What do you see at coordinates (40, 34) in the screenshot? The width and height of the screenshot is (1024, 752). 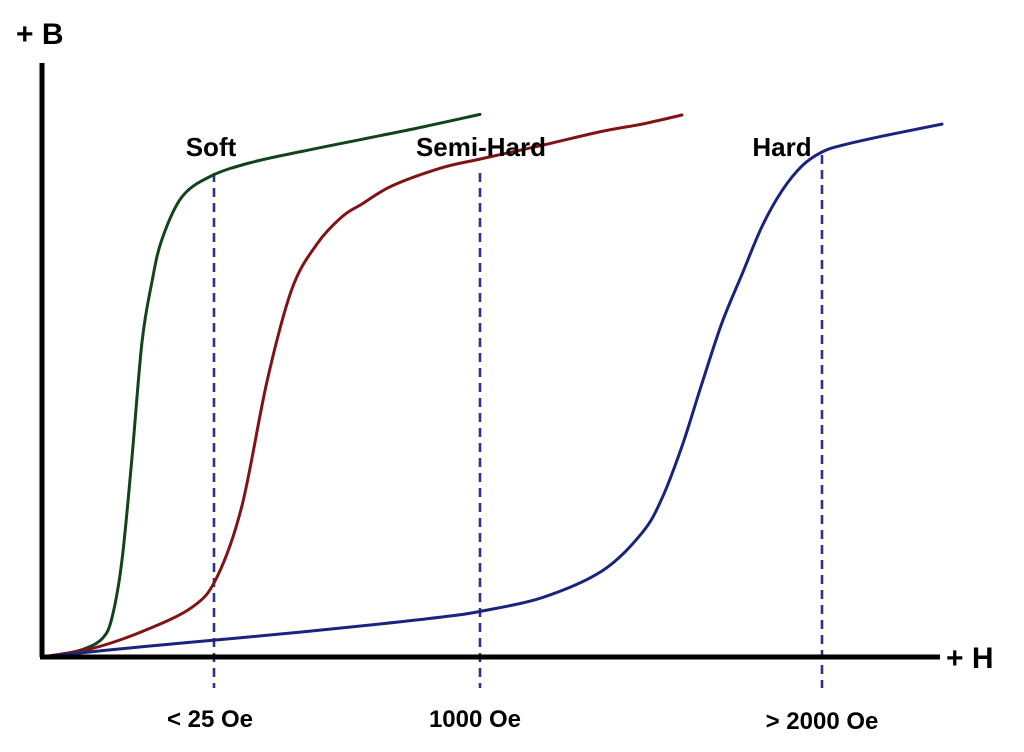 I see `y-axis-label: + B` at bounding box center [40, 34].